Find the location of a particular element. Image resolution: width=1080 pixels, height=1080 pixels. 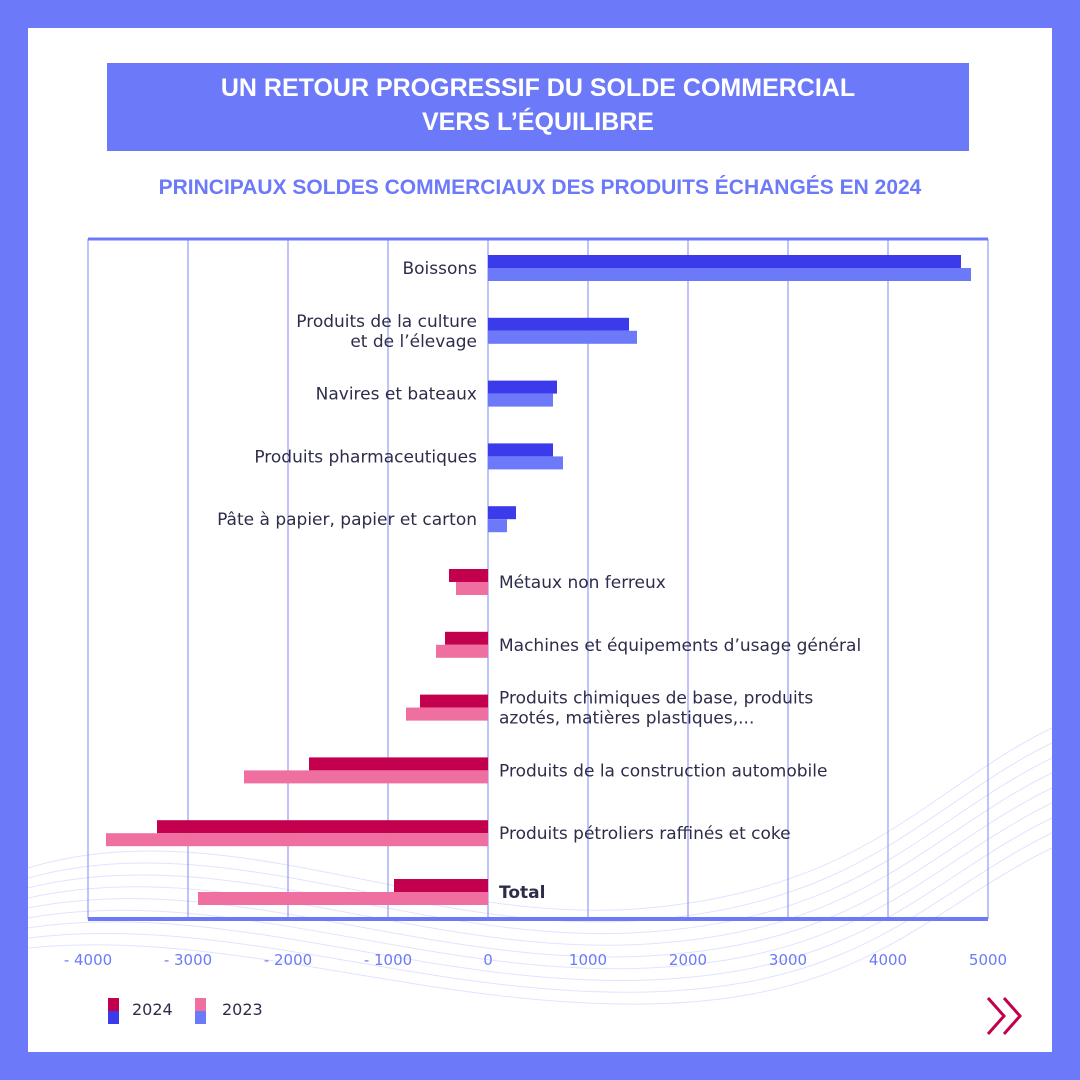

category-label: Navires et bateaux is located at coordinates (396, 395).